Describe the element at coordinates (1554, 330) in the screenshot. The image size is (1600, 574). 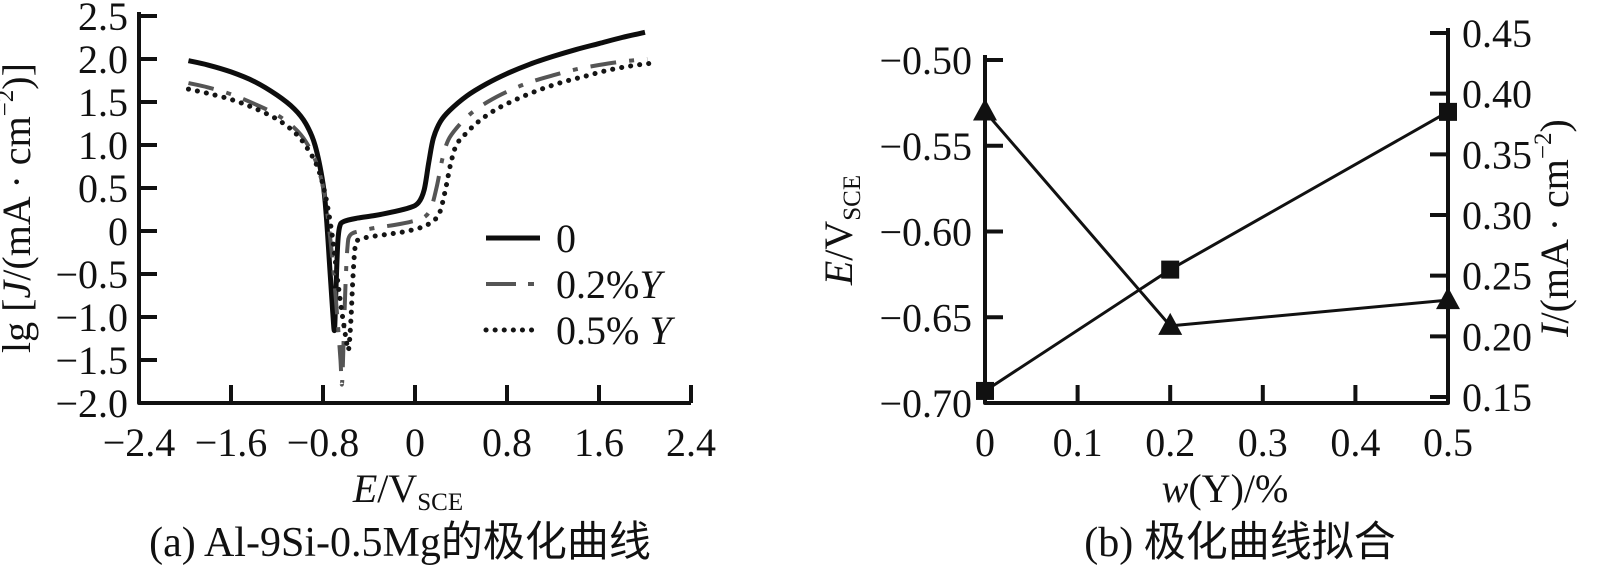
I see `label-part: I` at that location.